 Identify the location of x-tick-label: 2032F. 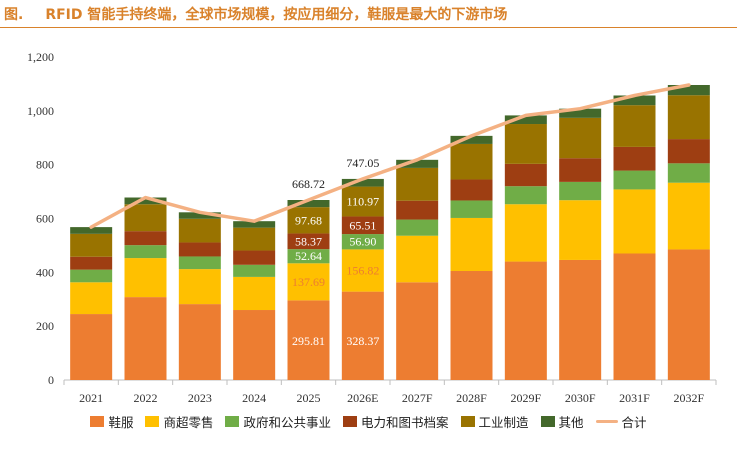
(688, 398).